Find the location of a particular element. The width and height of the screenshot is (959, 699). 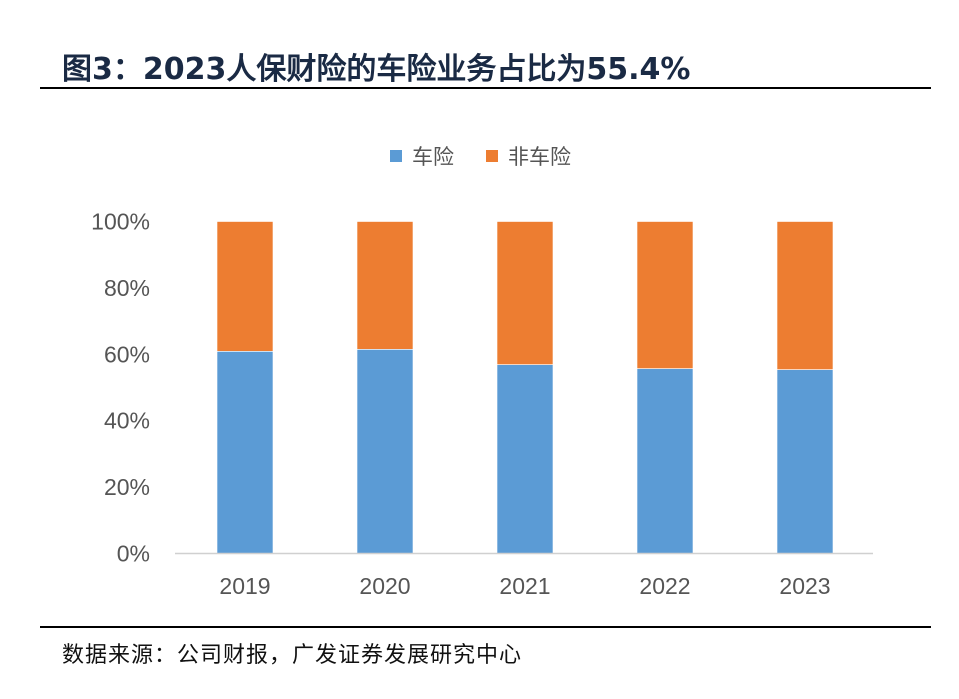

legend-label: 非车险 is located at coordinates (539, 157).